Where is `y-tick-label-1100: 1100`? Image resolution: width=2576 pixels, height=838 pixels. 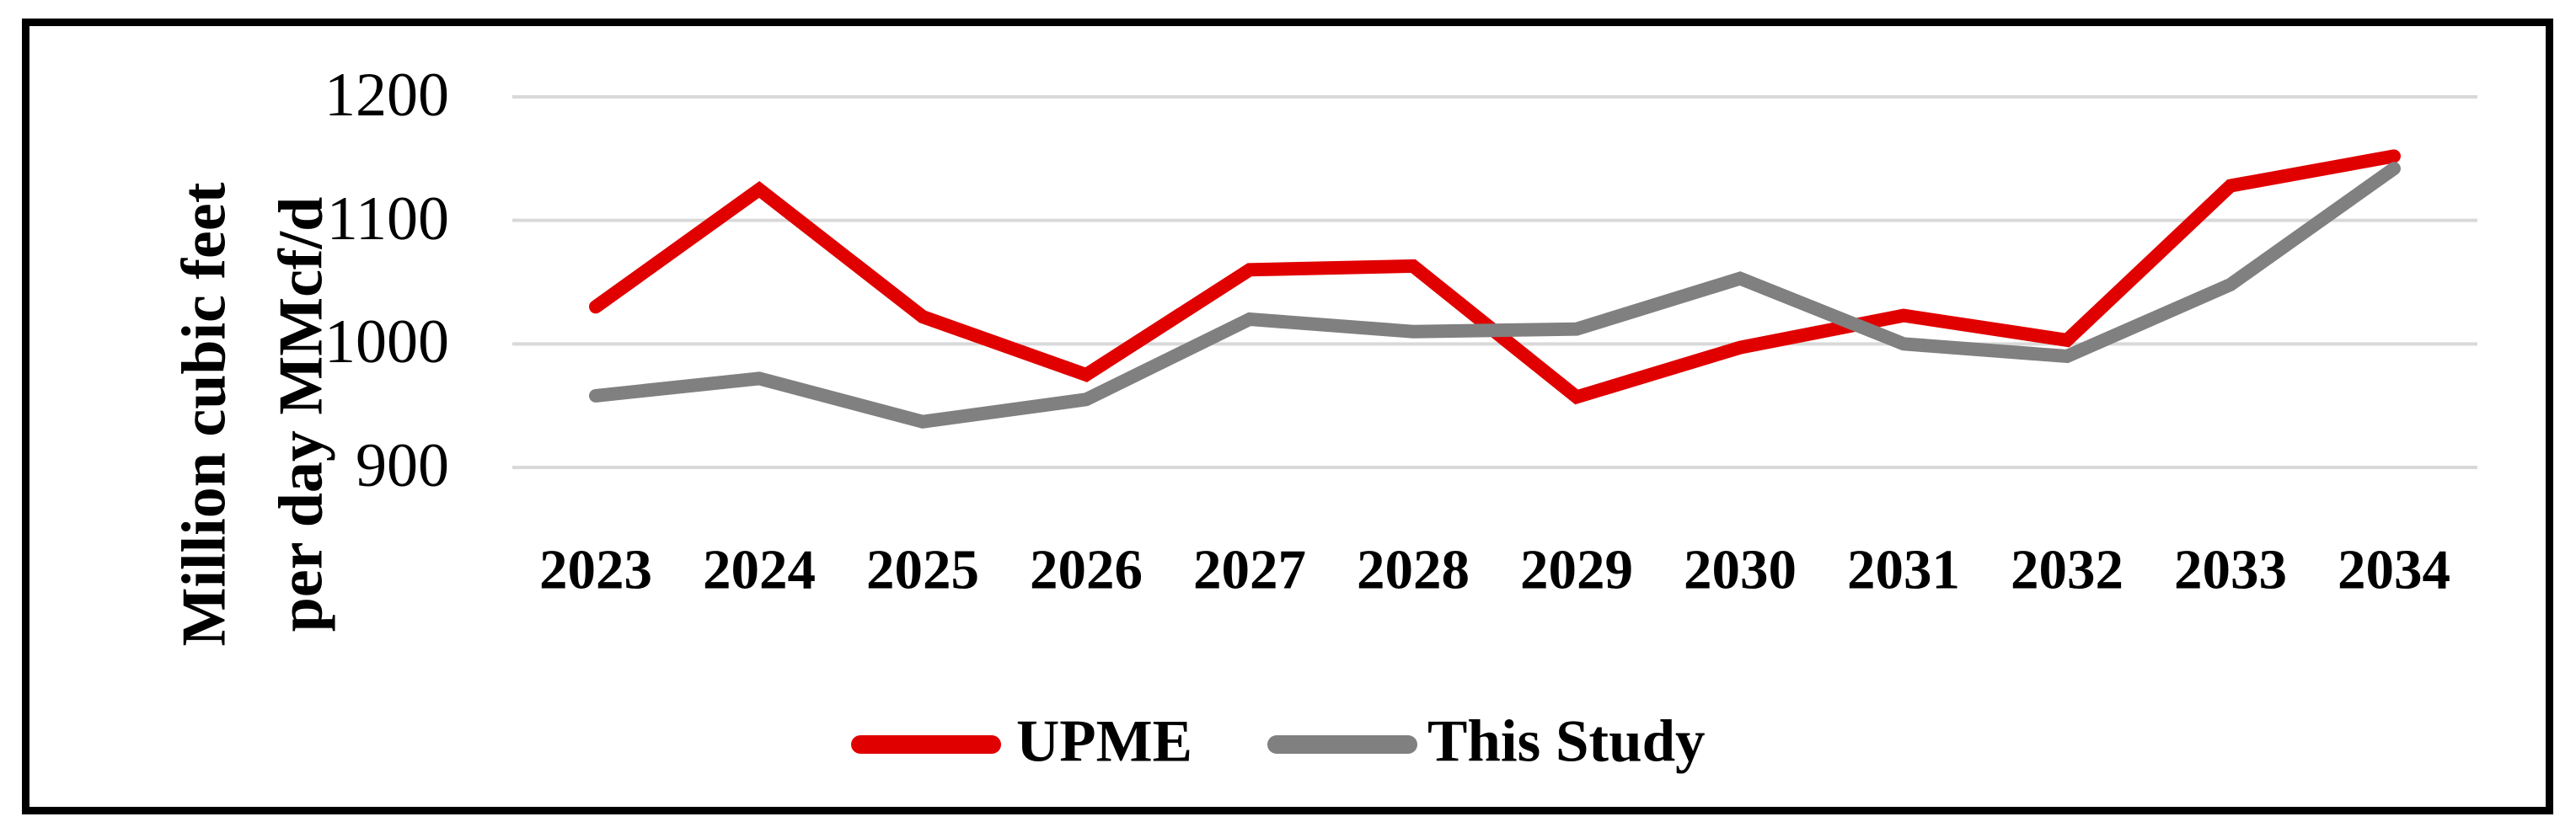 y-tick-label-1100: 1100 is located at coordinates (387, 219).